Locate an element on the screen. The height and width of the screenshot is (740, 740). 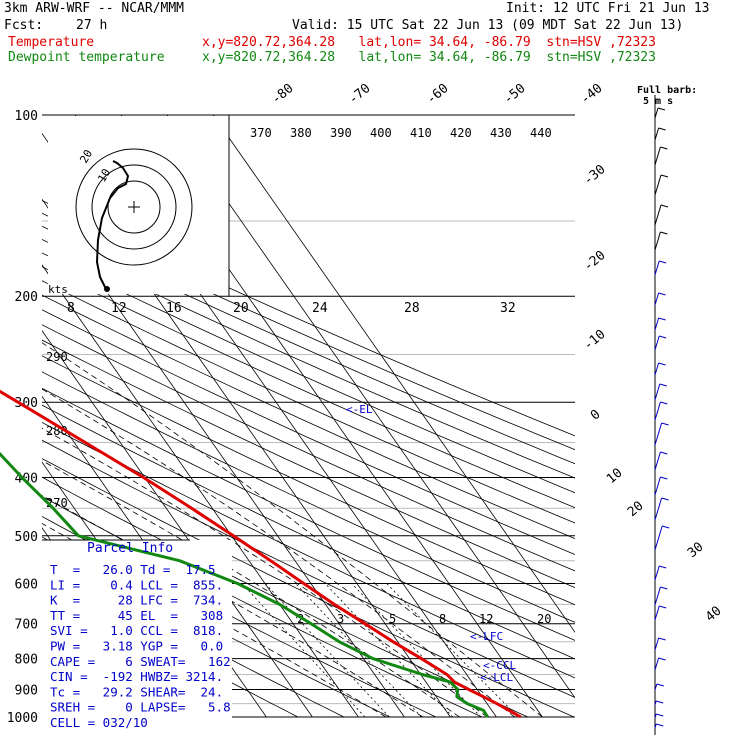
mixing-top-24: 24 is located at coordinates (320, 308).